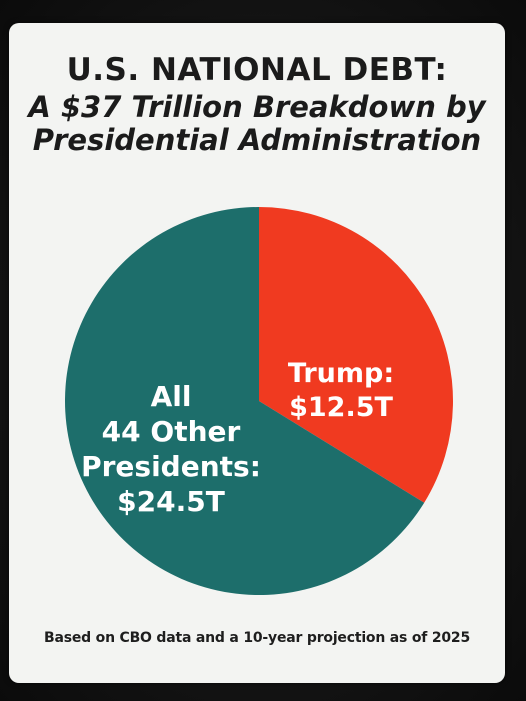  What do you see at coordinates (341, 390) in the screenshot?
I see `slice-label-trump: Trump: $12.5T` at bounding box center [341, 390].